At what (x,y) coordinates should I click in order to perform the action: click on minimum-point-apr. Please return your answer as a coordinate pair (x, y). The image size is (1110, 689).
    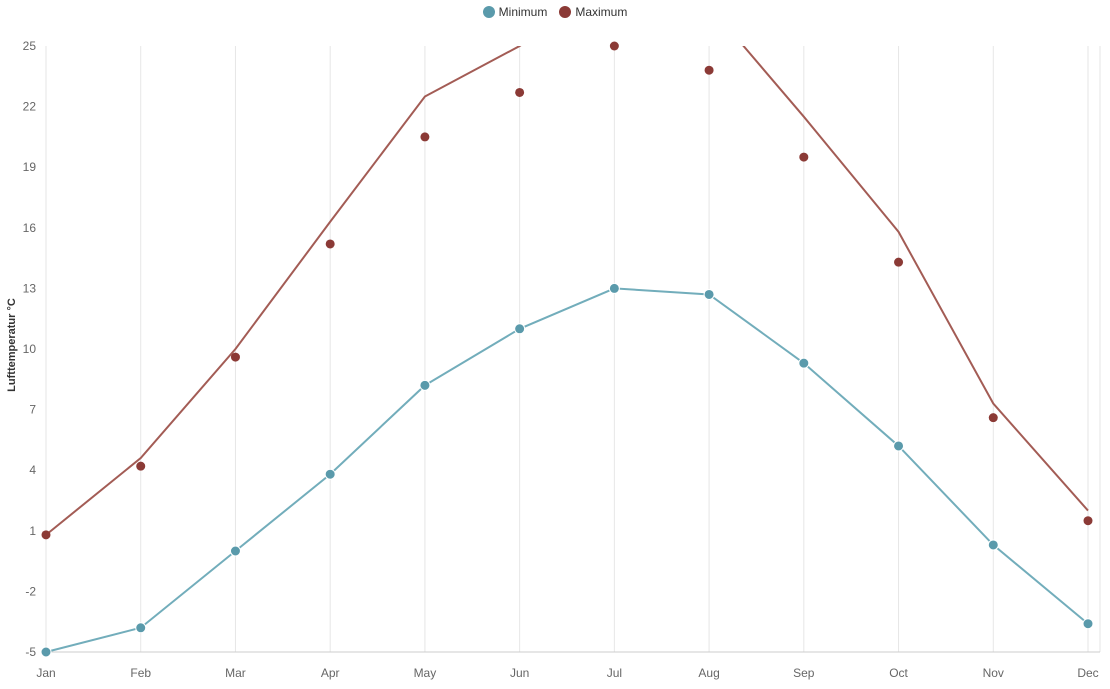
    Looking at the image, I should click on (330, 474).